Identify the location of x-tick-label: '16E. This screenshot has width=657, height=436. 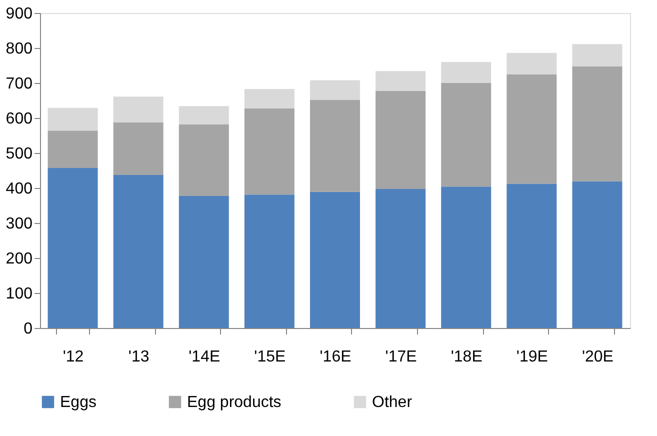
(336, 357).